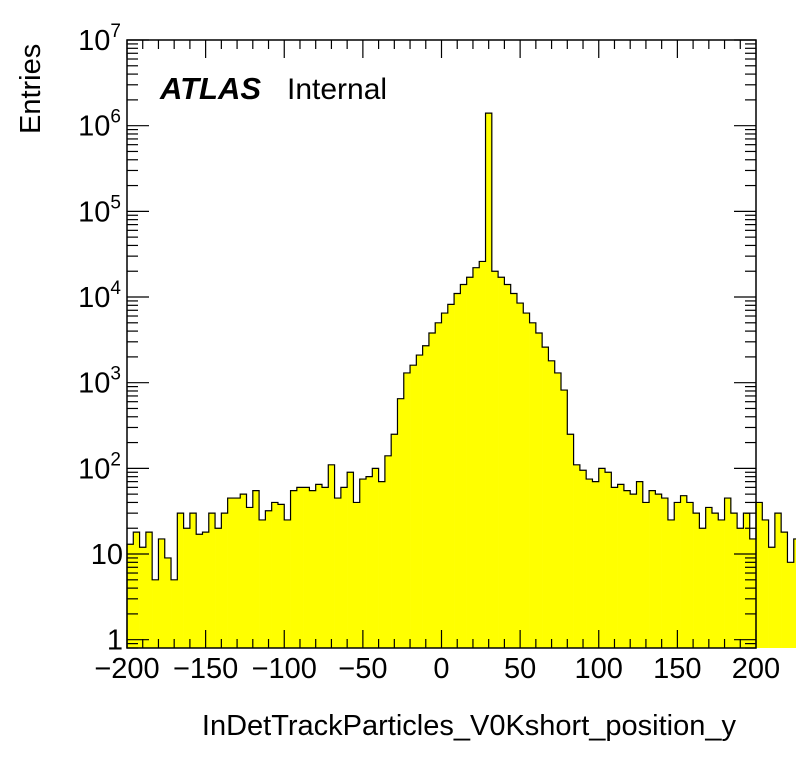 This screenshot has width=796, height=772. I want to click on atlas-label: ATLAS, so click(210, 88).